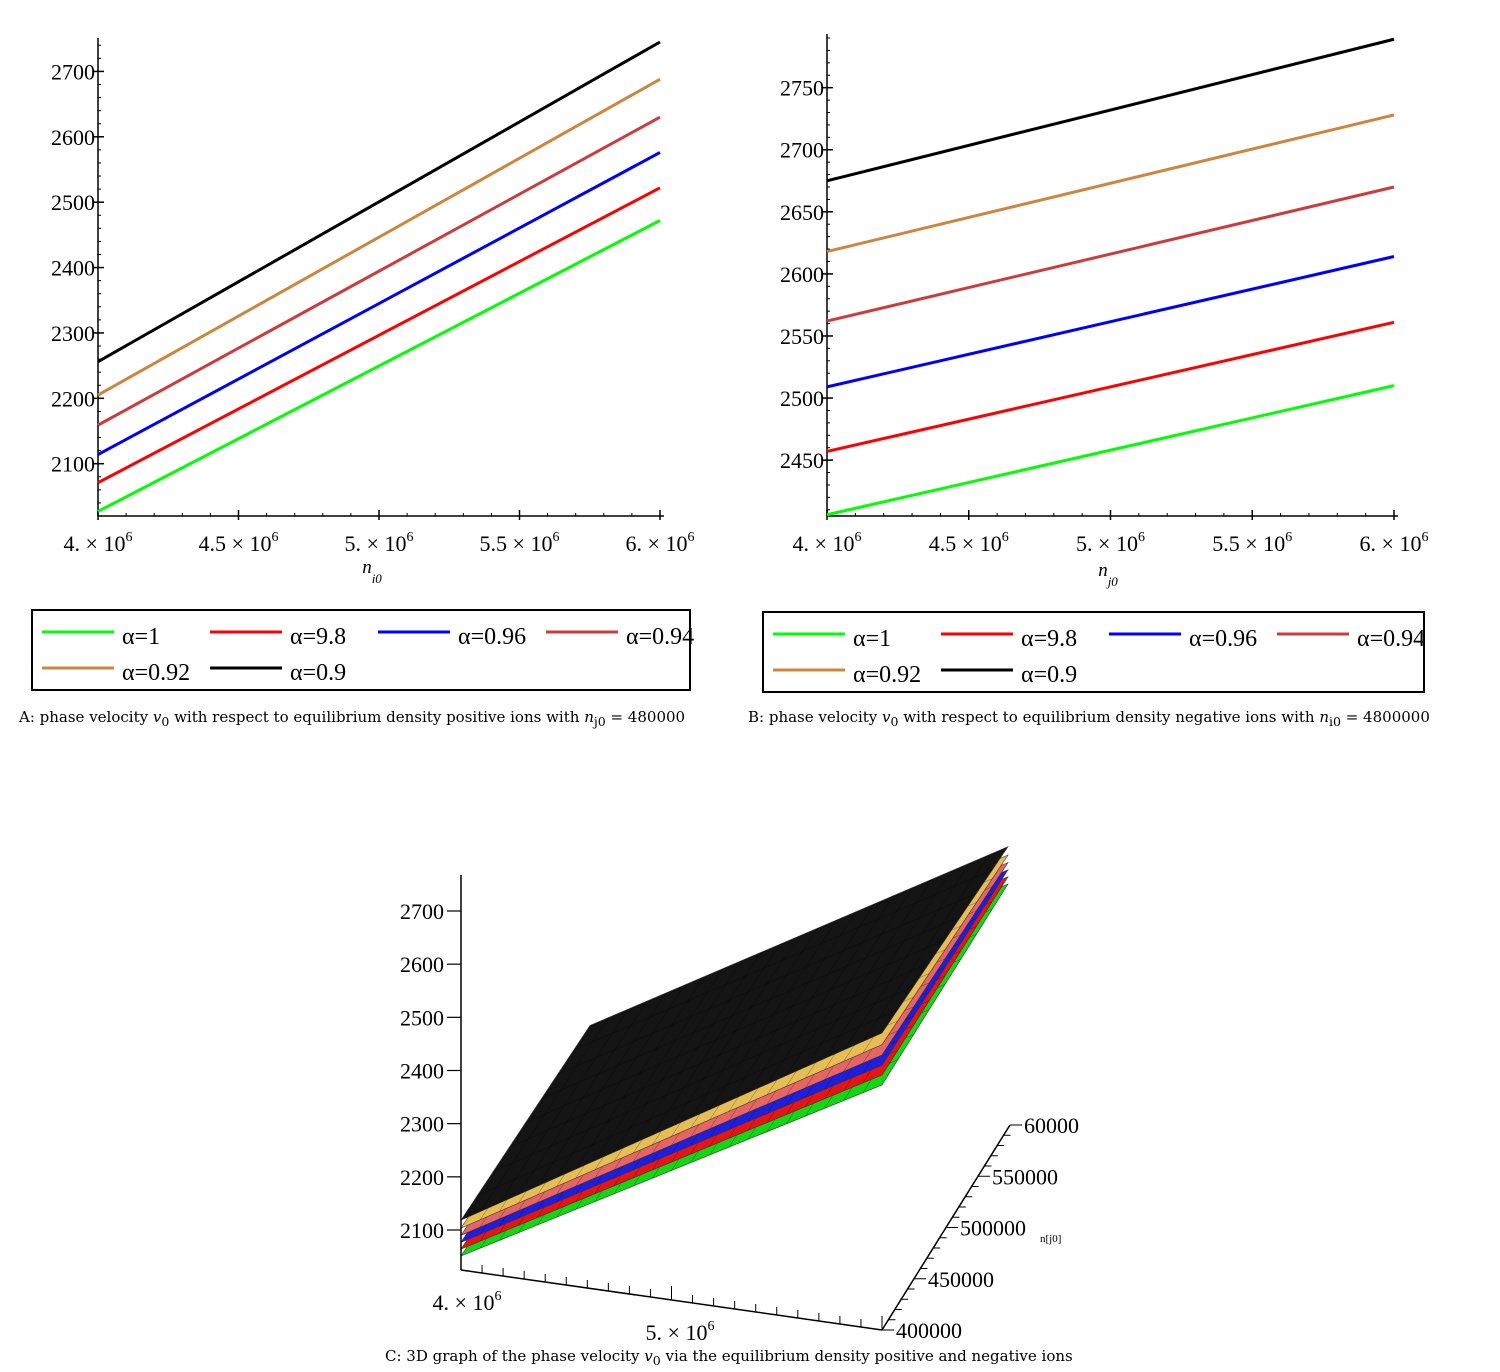  I want to click on chart-b-series, so click(1110, 277).